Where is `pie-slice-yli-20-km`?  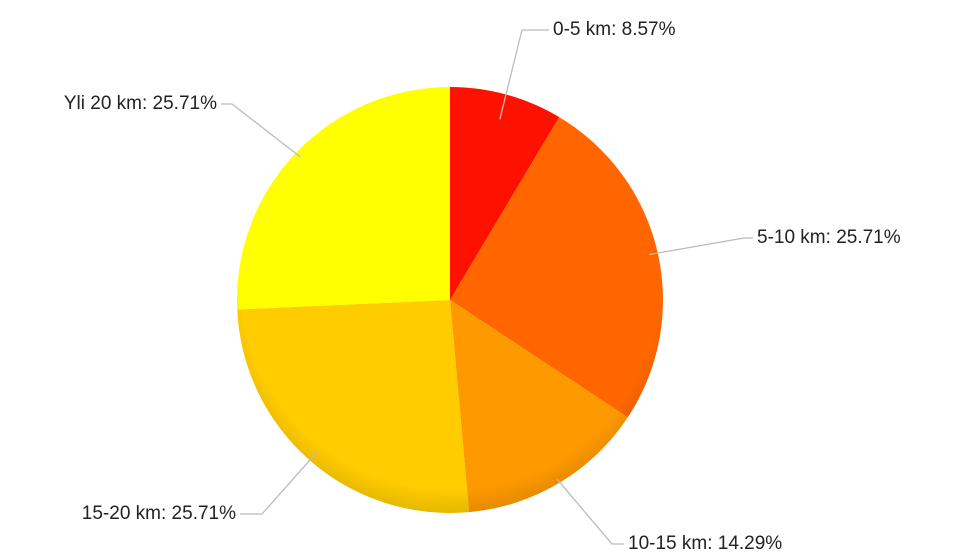 pie-slice-yli-20-km is located at coordinates (343, 198).